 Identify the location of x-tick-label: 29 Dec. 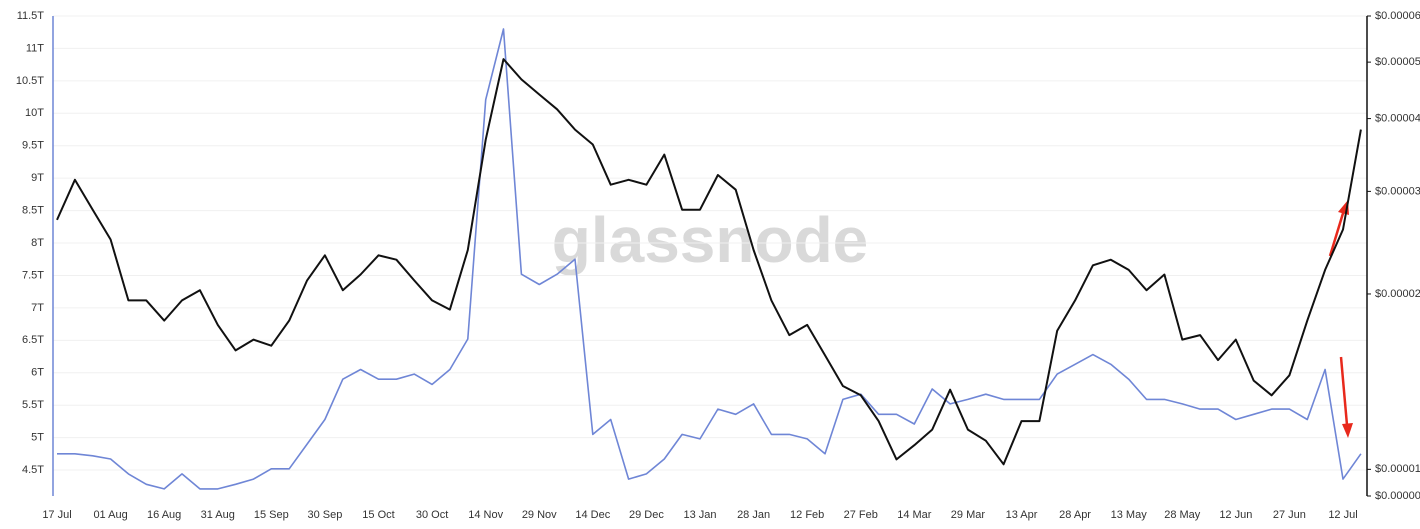
(646, 515).